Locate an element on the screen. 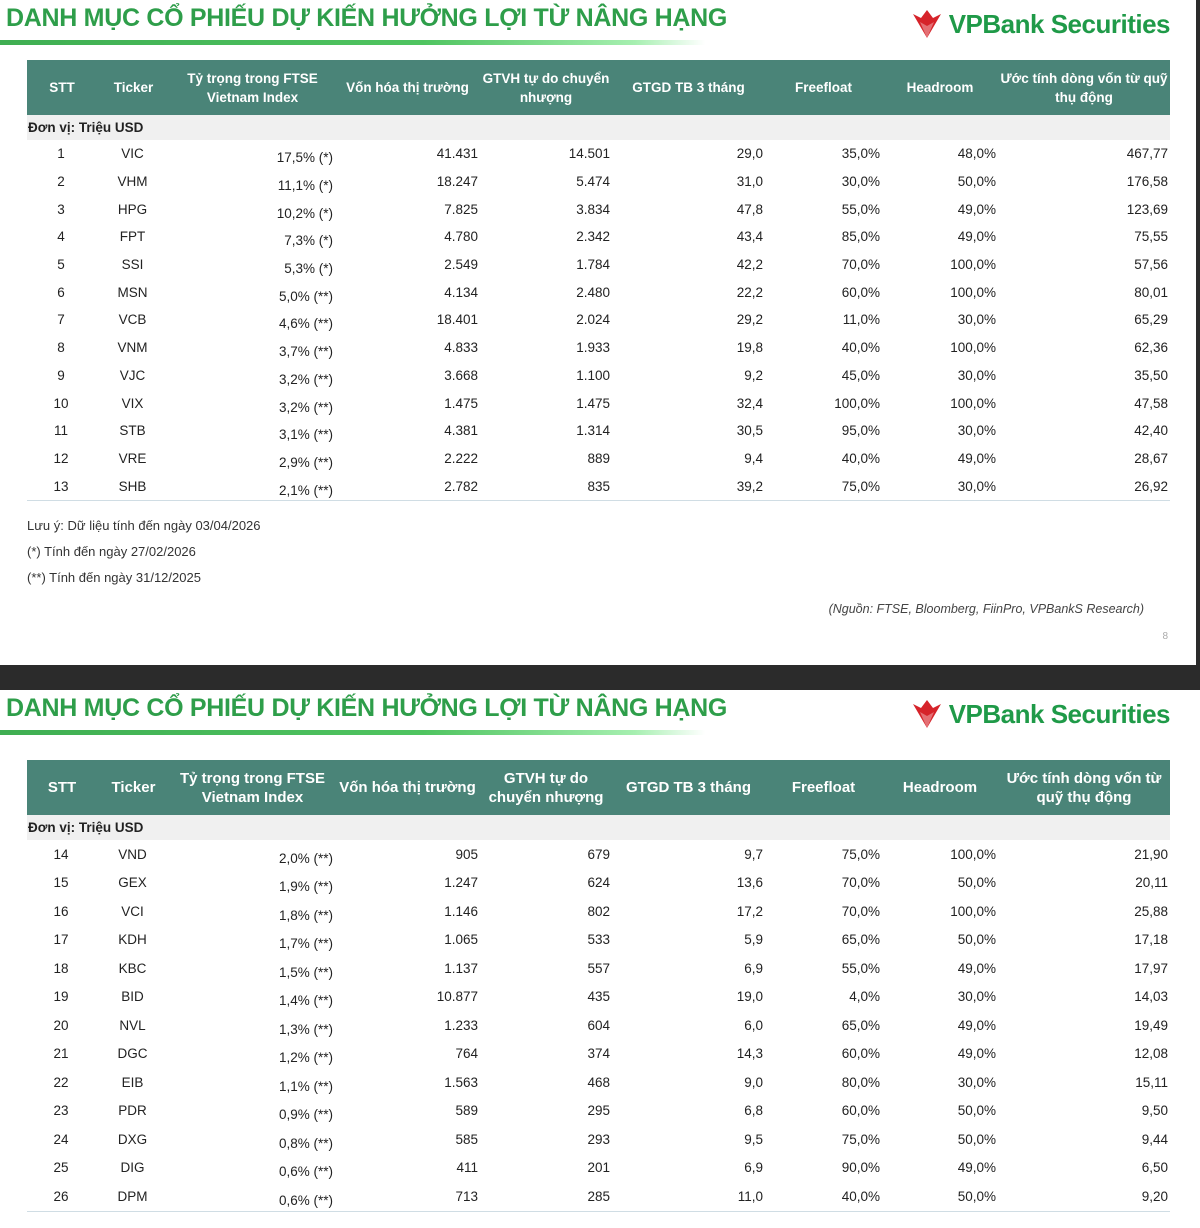 The width and height of the screenshot is (1200, 1228). cell-ftse-weight: 1,9% (**) is located at coordinates (305, 887).